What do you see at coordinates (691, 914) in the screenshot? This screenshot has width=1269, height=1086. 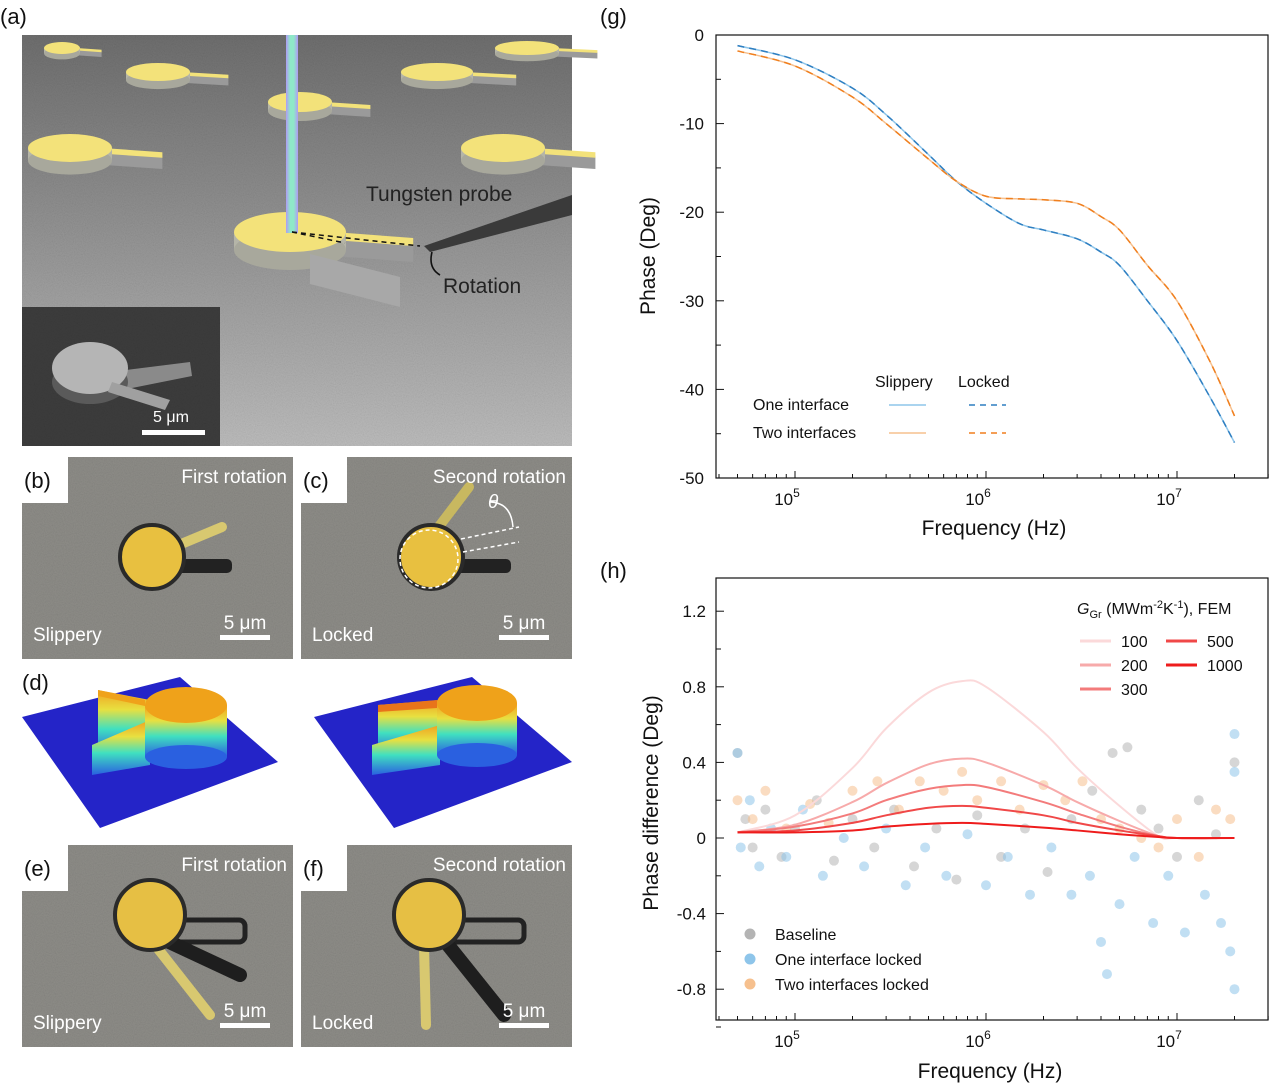 I see `y-tick-label: -0.4` at bounding box center [691, 914].